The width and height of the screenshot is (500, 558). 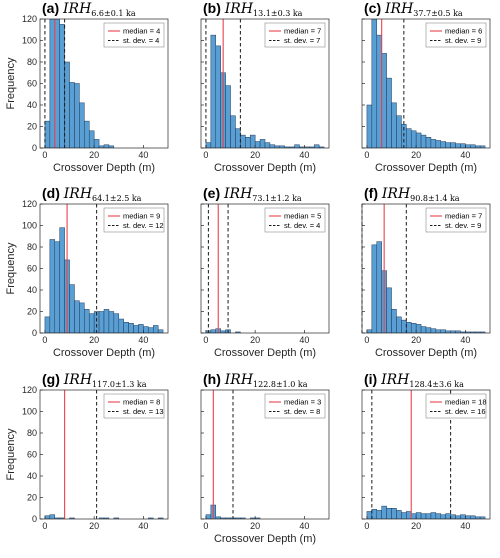 What do you see at coordinates (53, 379) in the screenshot?
I see `panel-letter: (g)` at bounding box center [53, 379].